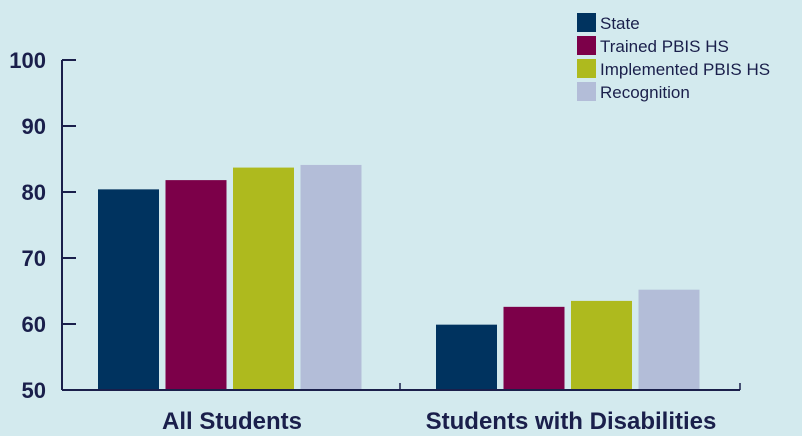  What do you see at coordinates (34, 324) in the screenshot?
I see `y-tick-label-60: 60` at bounding box center [34, 324].